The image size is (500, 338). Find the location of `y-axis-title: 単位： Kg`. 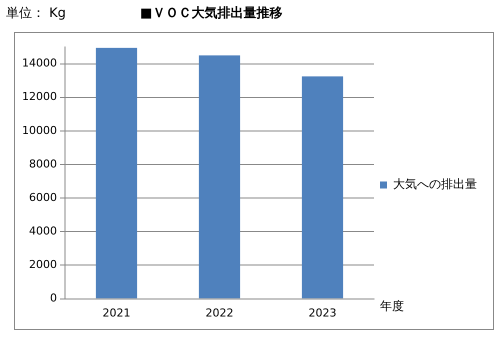

y-axis-title: 単位： Kg is located at coordinates (36, 13).